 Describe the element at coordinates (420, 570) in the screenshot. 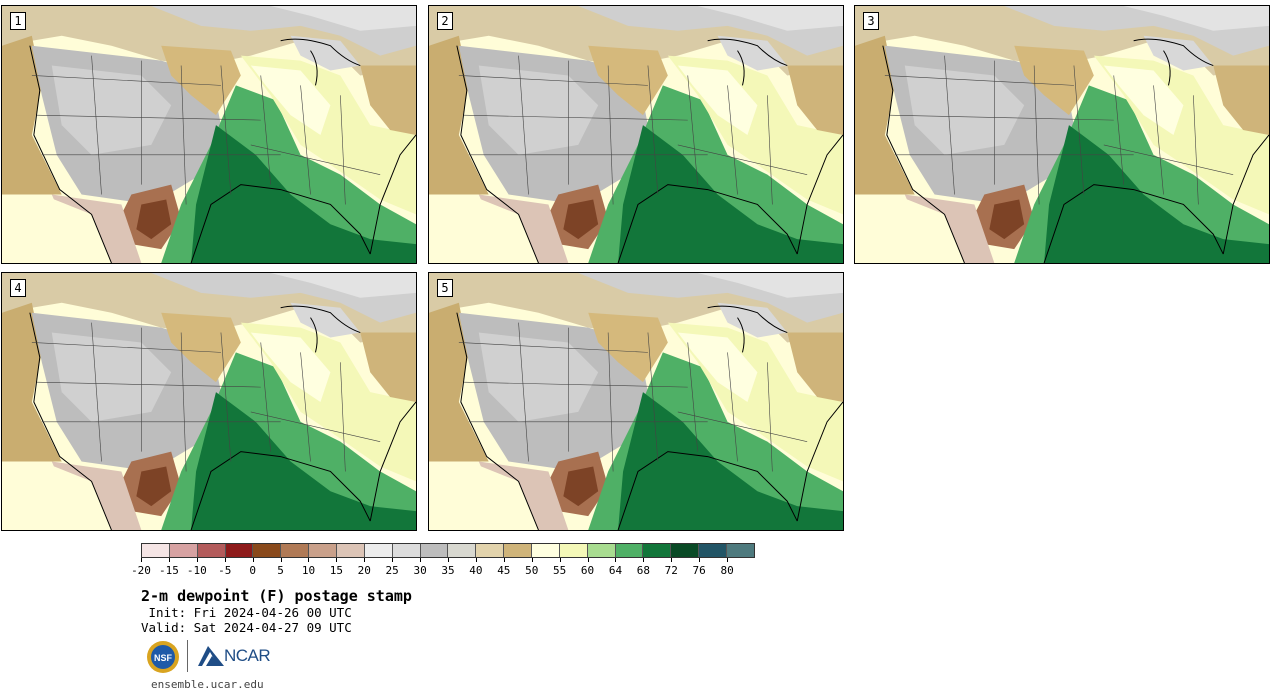

I see `colorbar-tick-label: 30` at that location.